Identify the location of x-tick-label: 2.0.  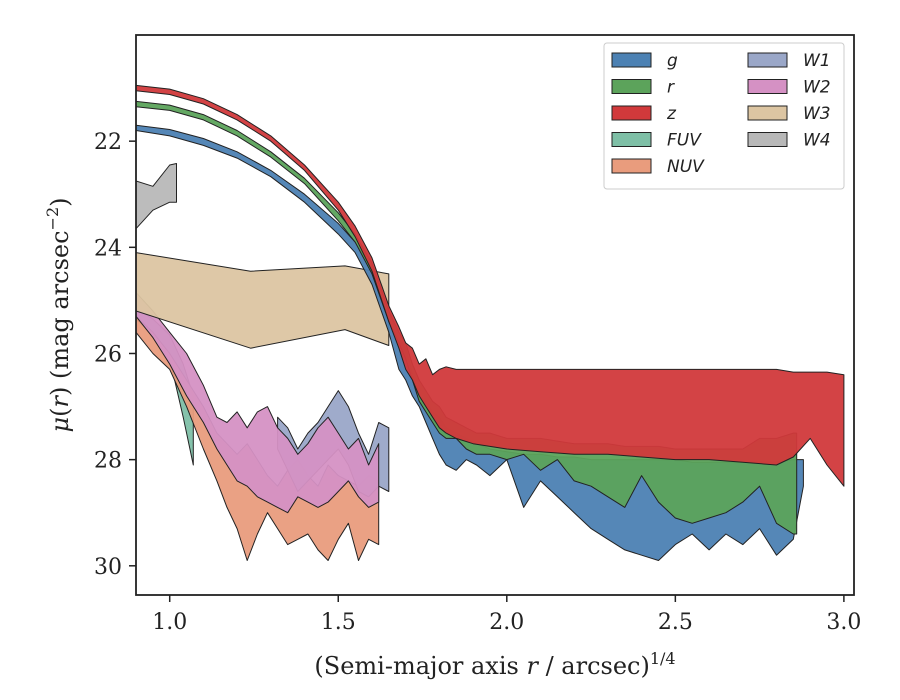
(506, 622).